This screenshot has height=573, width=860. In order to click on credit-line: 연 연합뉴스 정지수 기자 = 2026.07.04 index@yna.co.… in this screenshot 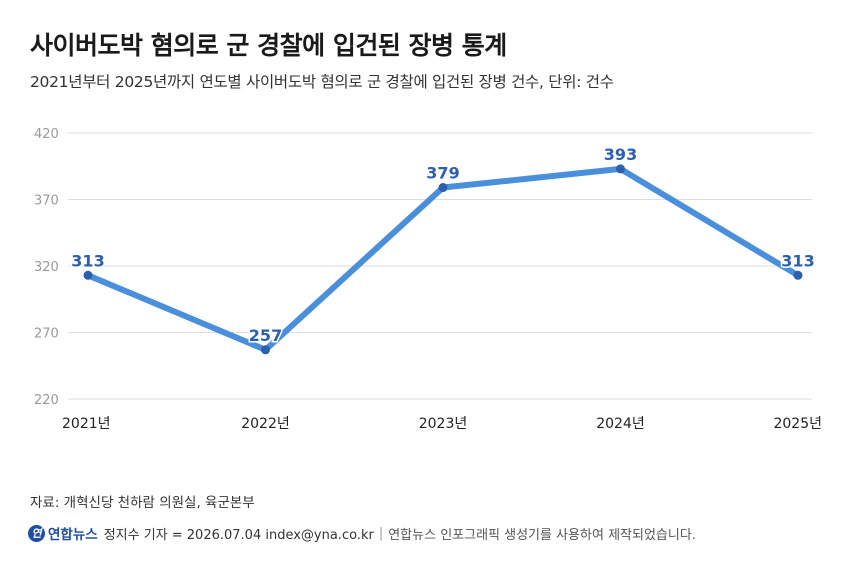, I will do `click(362, 533)`.